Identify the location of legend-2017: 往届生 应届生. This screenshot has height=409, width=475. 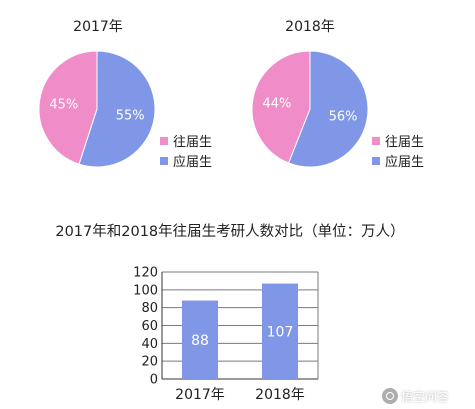
(186, 152).